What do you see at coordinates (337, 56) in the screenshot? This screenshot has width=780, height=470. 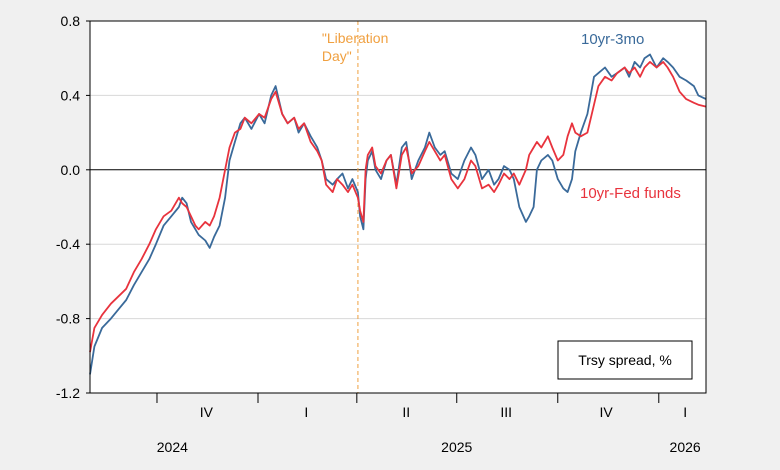 I see `annotation-label: Day"` at bounding box center [337, 56].